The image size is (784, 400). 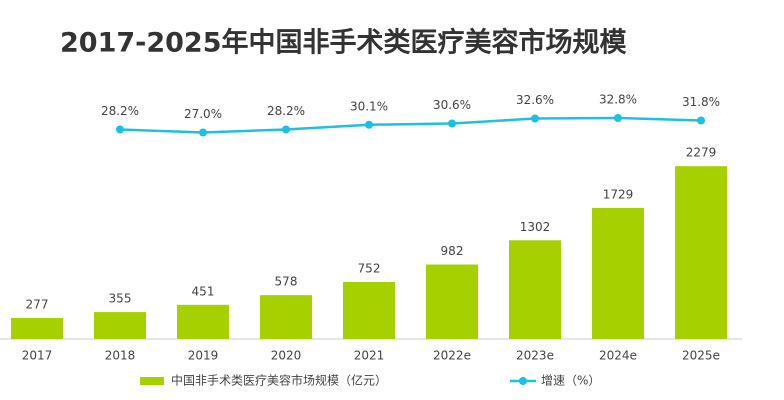 What do you see at coordinates (701, 356) in the screenshot?
I see `x-tick-label: 2025e` at bounding box center [701, 356].